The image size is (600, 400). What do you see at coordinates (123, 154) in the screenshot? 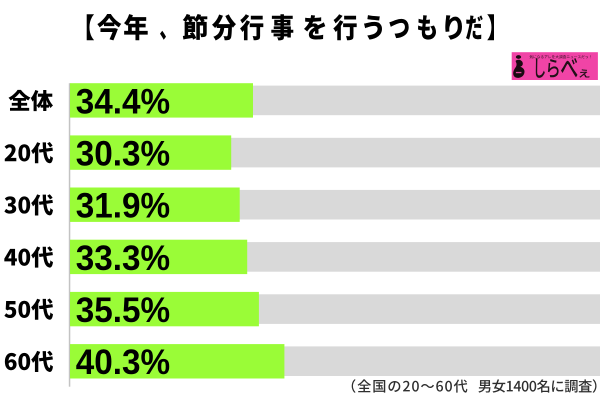
I see `svg-text: 30.3%` at bounding box center [123, 154].